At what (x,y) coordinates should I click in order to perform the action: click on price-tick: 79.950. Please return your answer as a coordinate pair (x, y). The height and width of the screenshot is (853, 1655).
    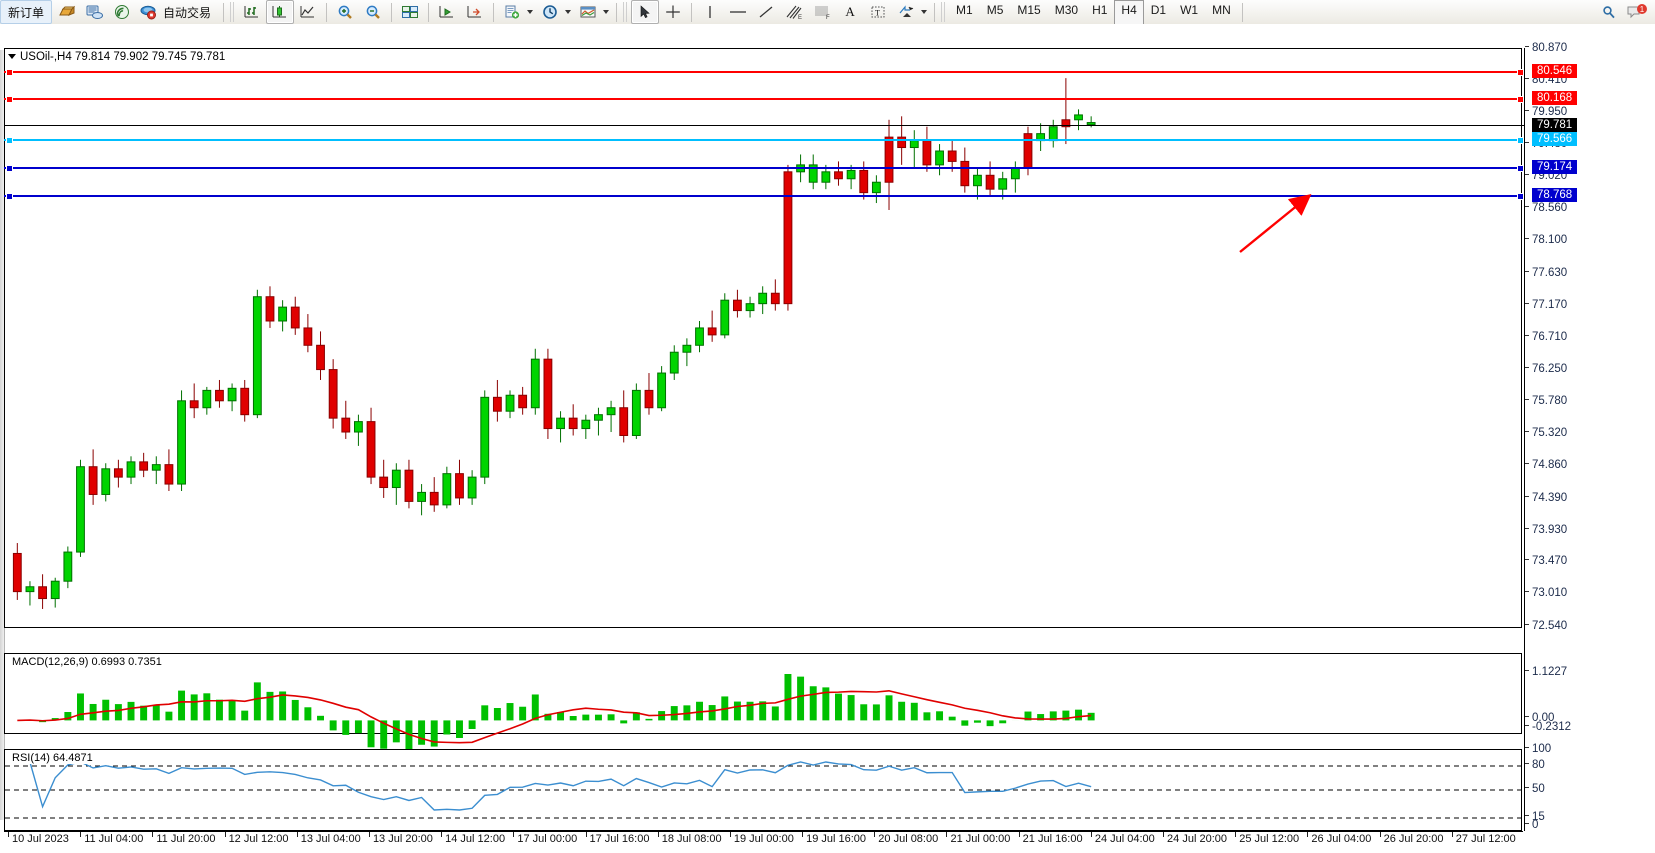
    Looking at the image, I should click on (1546, 112).